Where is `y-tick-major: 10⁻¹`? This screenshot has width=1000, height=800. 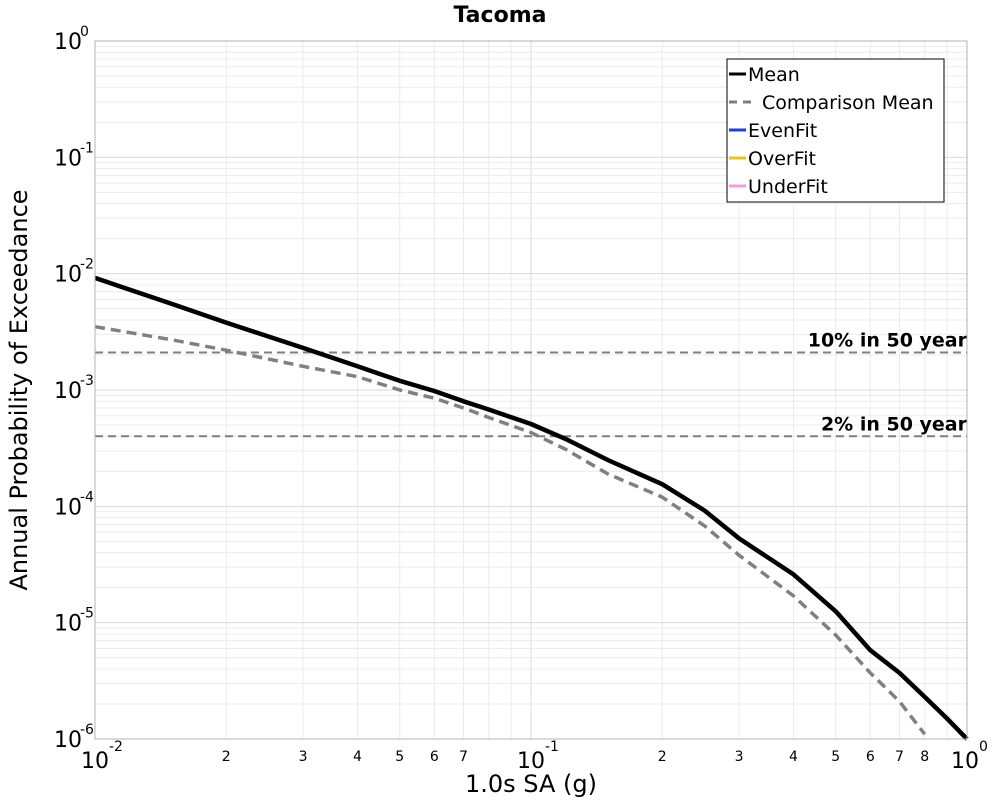
y-tick-major: 10⁻¹ is located at coordinates (74, 155).